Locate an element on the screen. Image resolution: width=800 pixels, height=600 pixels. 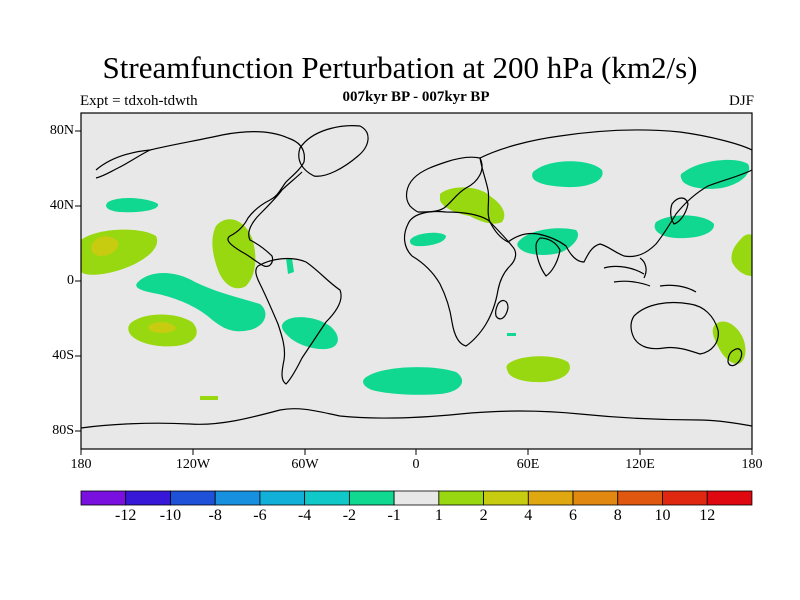
colorbar-label: -8 is located at coordinates (215, 515).